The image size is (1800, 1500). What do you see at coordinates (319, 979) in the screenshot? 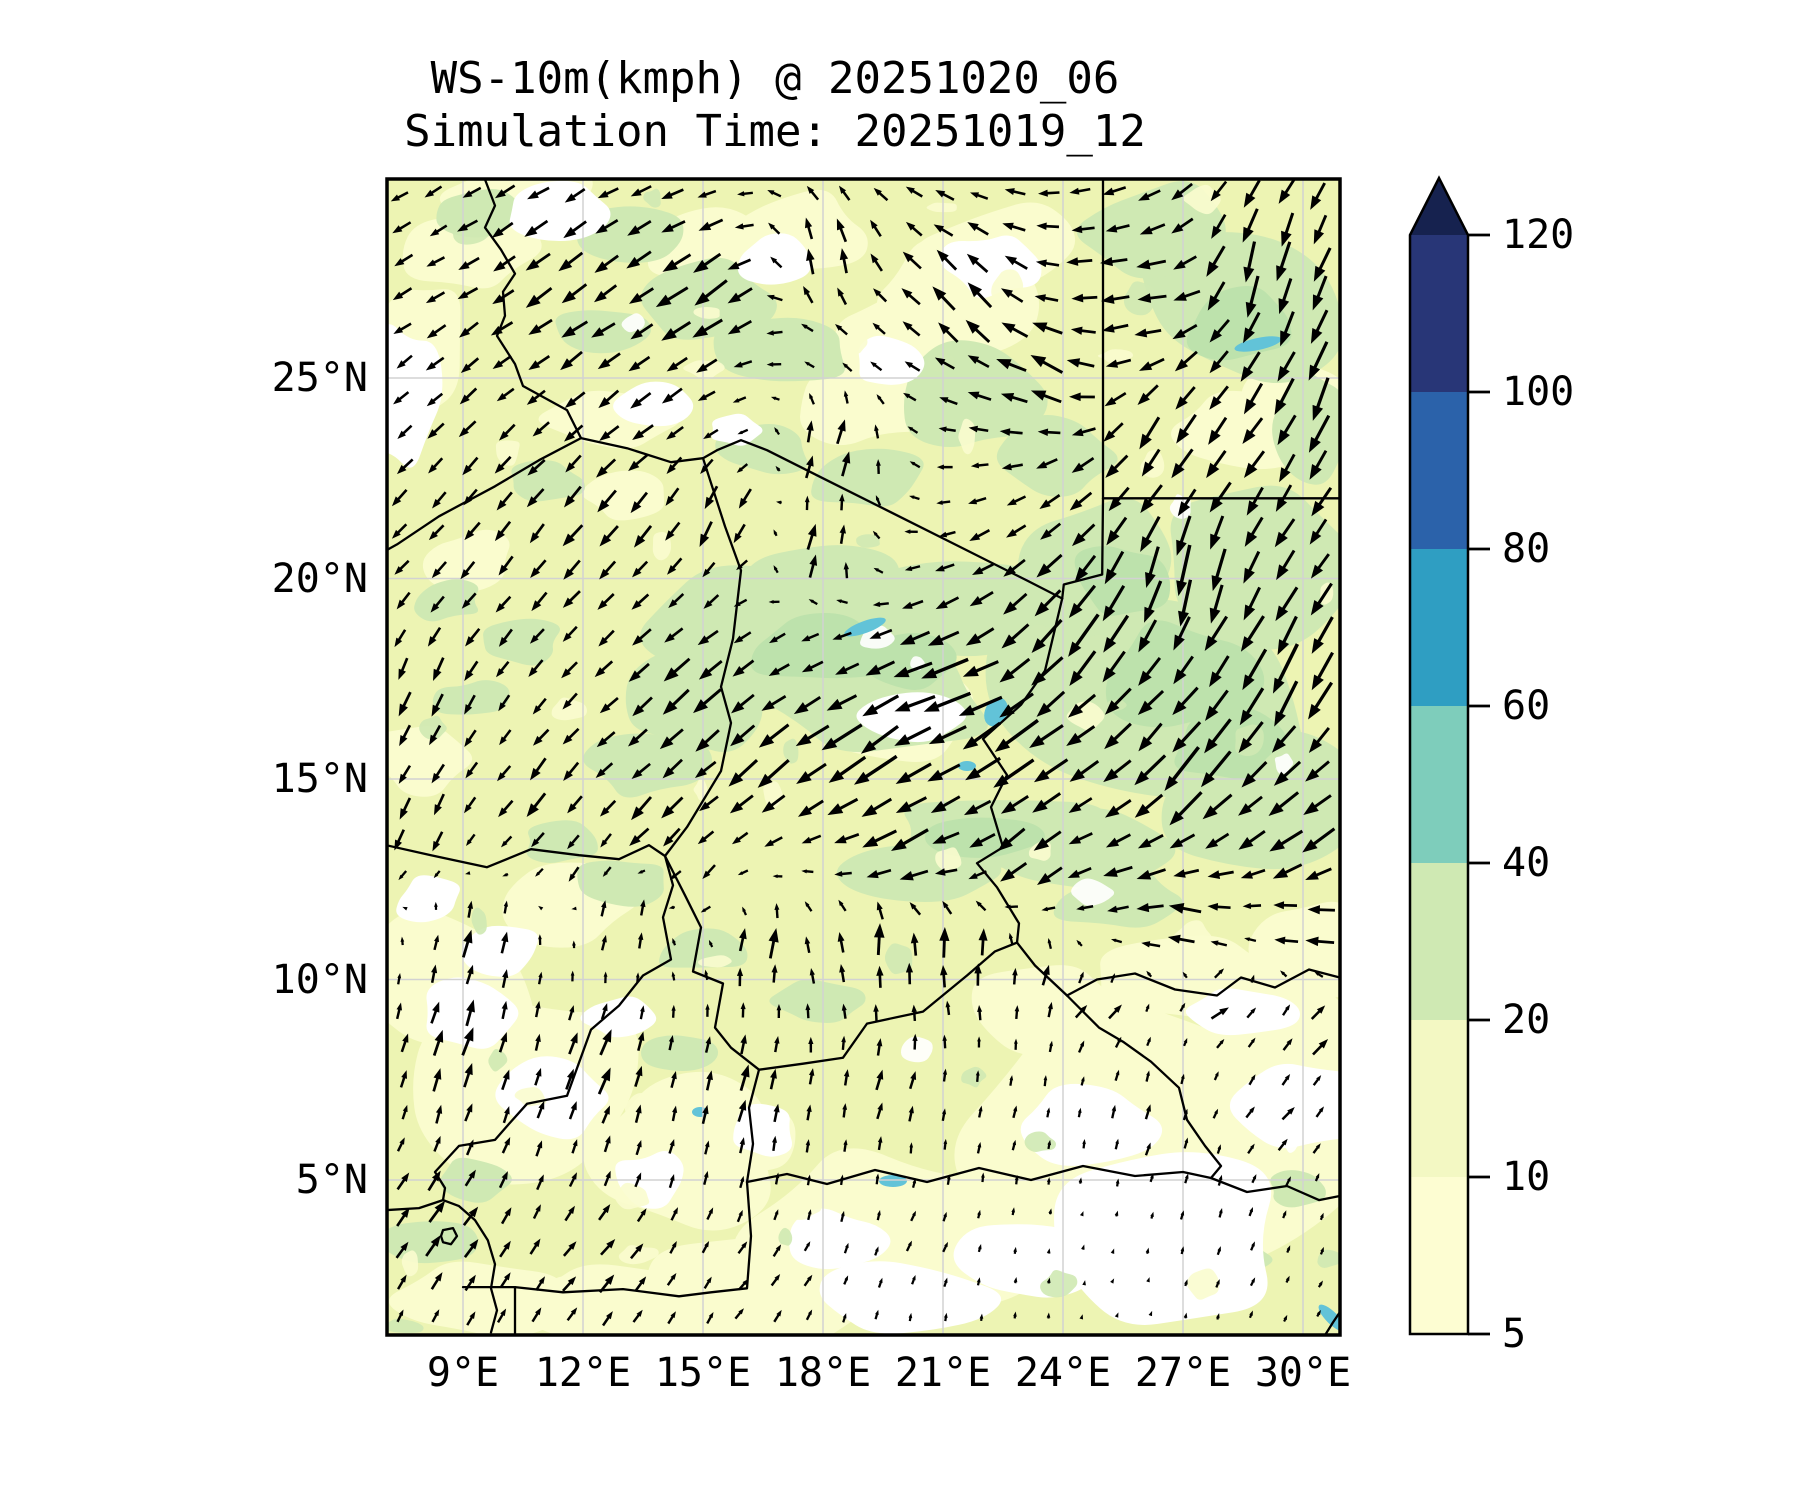
I see `y-tick-label: 10°N` at bounding box center [319, 979].